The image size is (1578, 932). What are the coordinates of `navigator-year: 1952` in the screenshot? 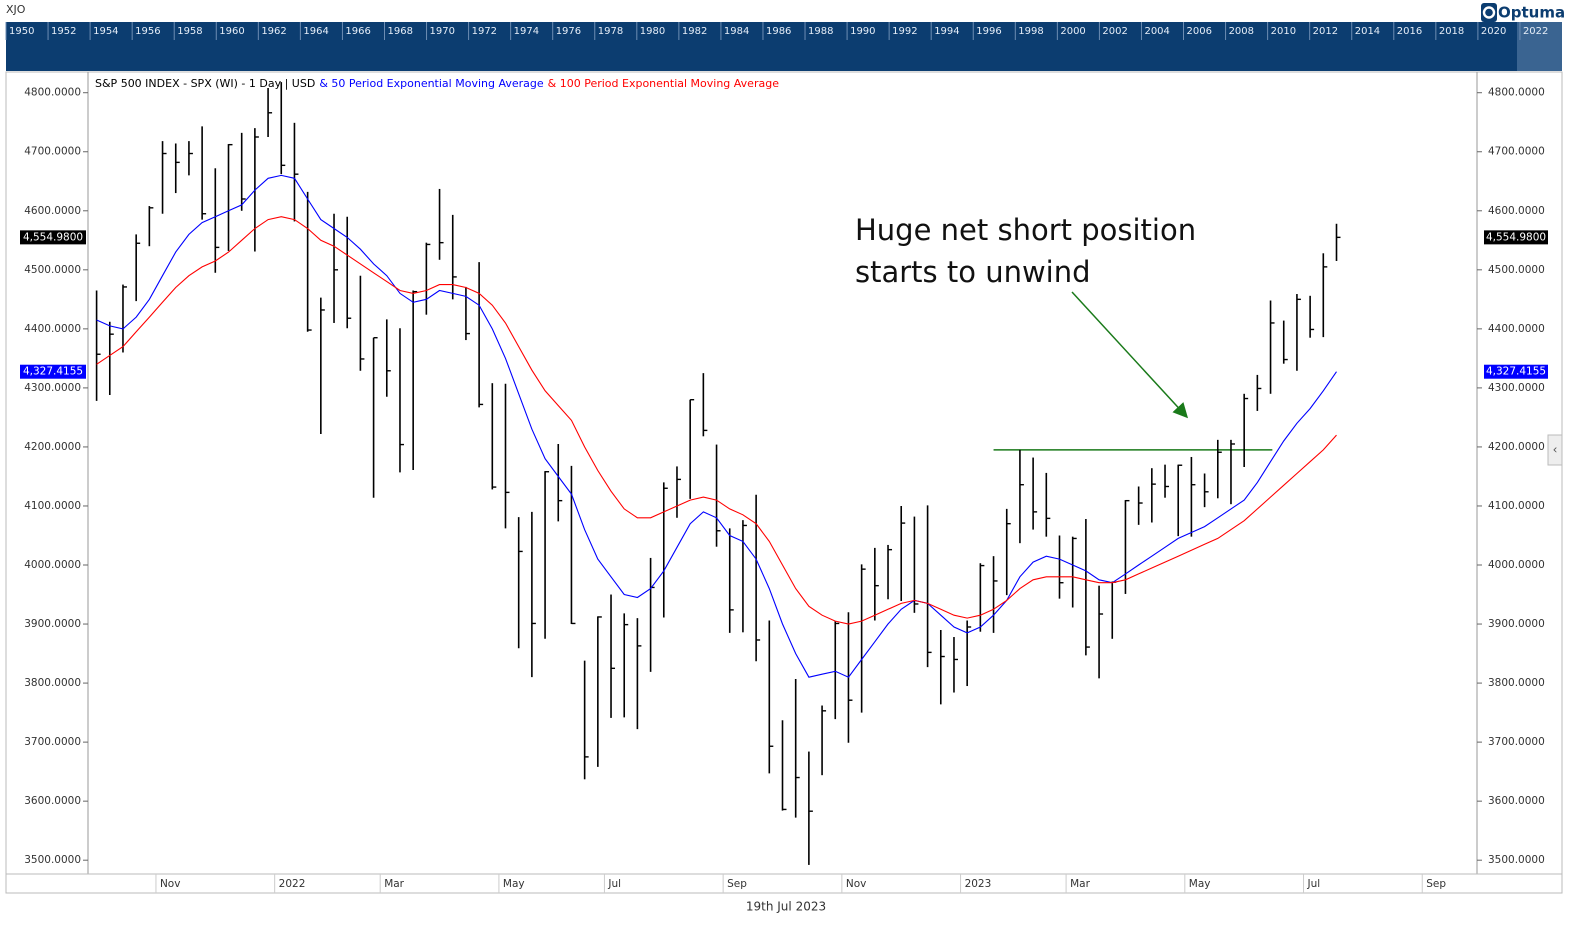 It's located at (63, 31).